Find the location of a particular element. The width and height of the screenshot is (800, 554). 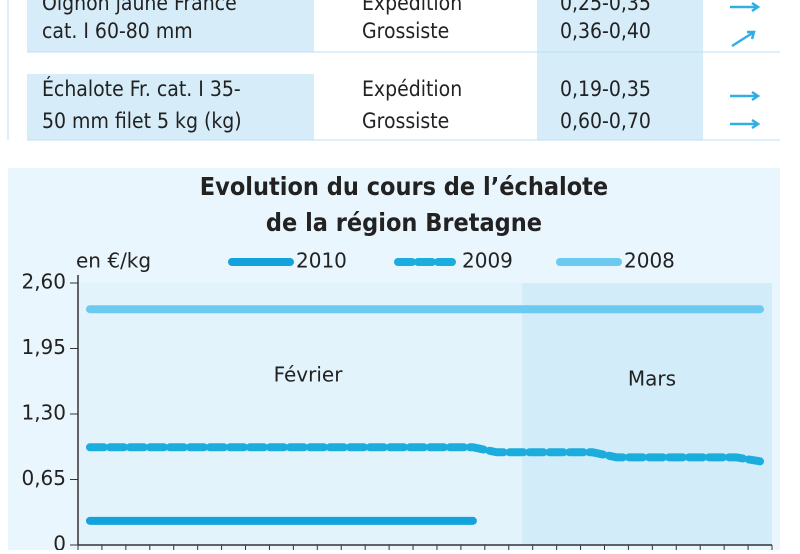

table-cell-text: Oignon jaune France is located at coordinates (139, 7).